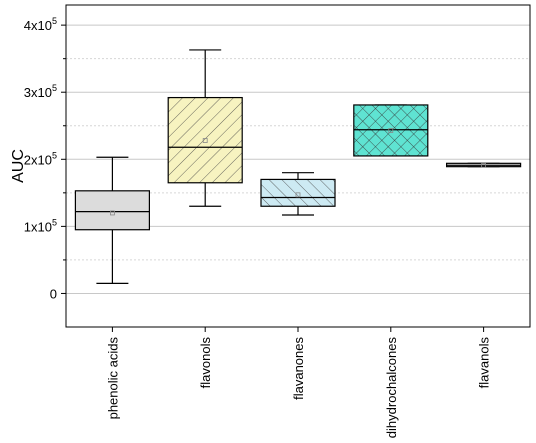 The image size is (536, 443). I want to click on x-category-label: flavonols, so click(205, 363).